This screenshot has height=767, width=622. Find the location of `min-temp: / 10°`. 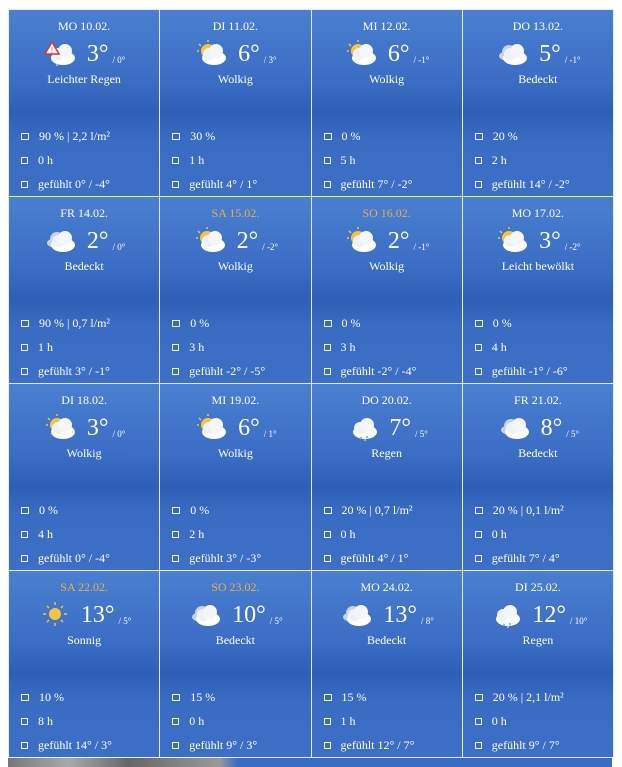

min-temp: / 10° is located at coordinates (579, 621).